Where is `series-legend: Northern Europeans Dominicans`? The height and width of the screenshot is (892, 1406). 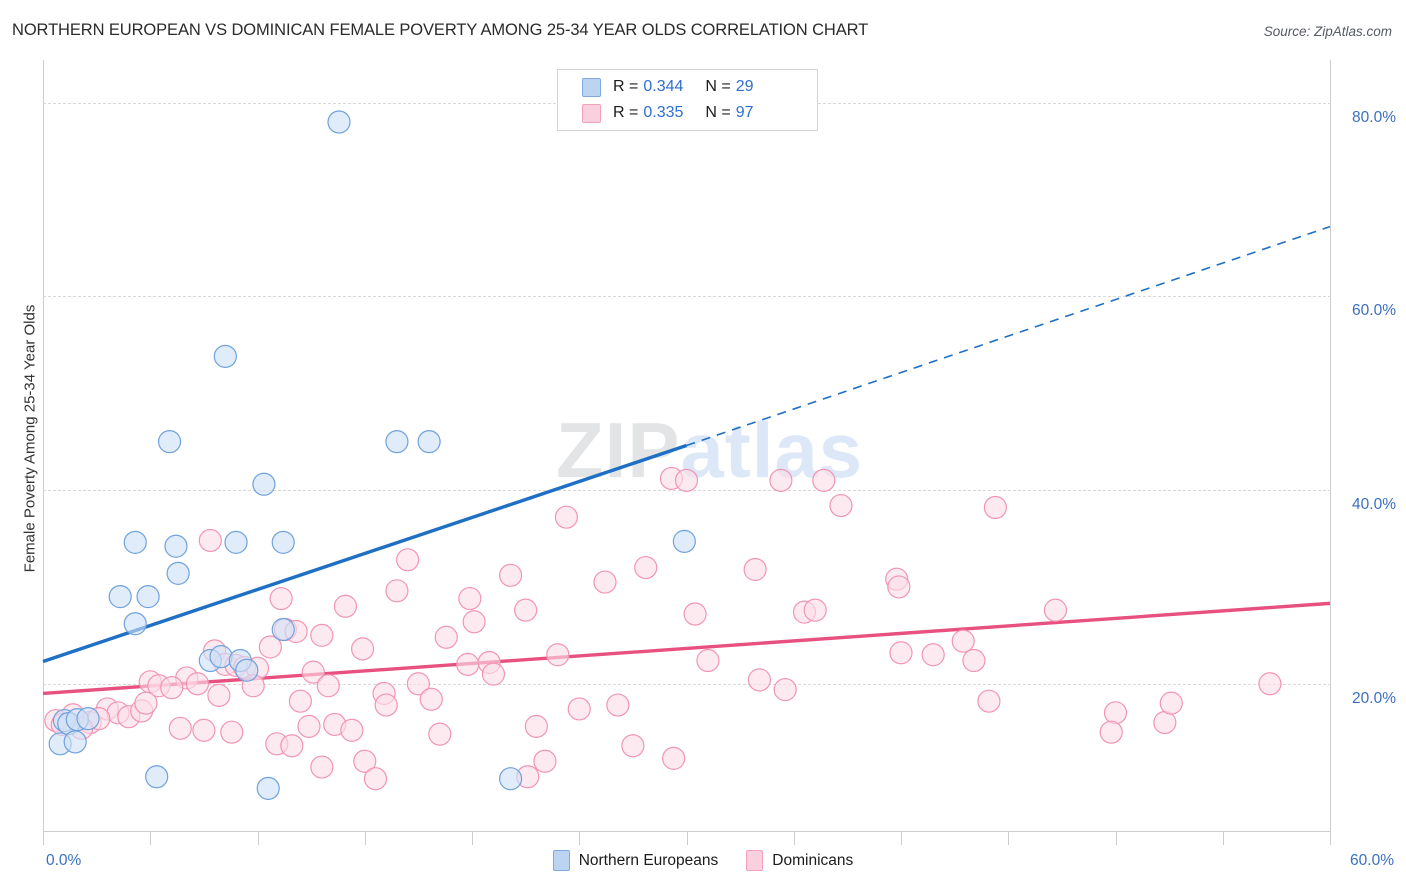
series-legend: Northern Europeans Dominicans is located at coordinates (703, 860).